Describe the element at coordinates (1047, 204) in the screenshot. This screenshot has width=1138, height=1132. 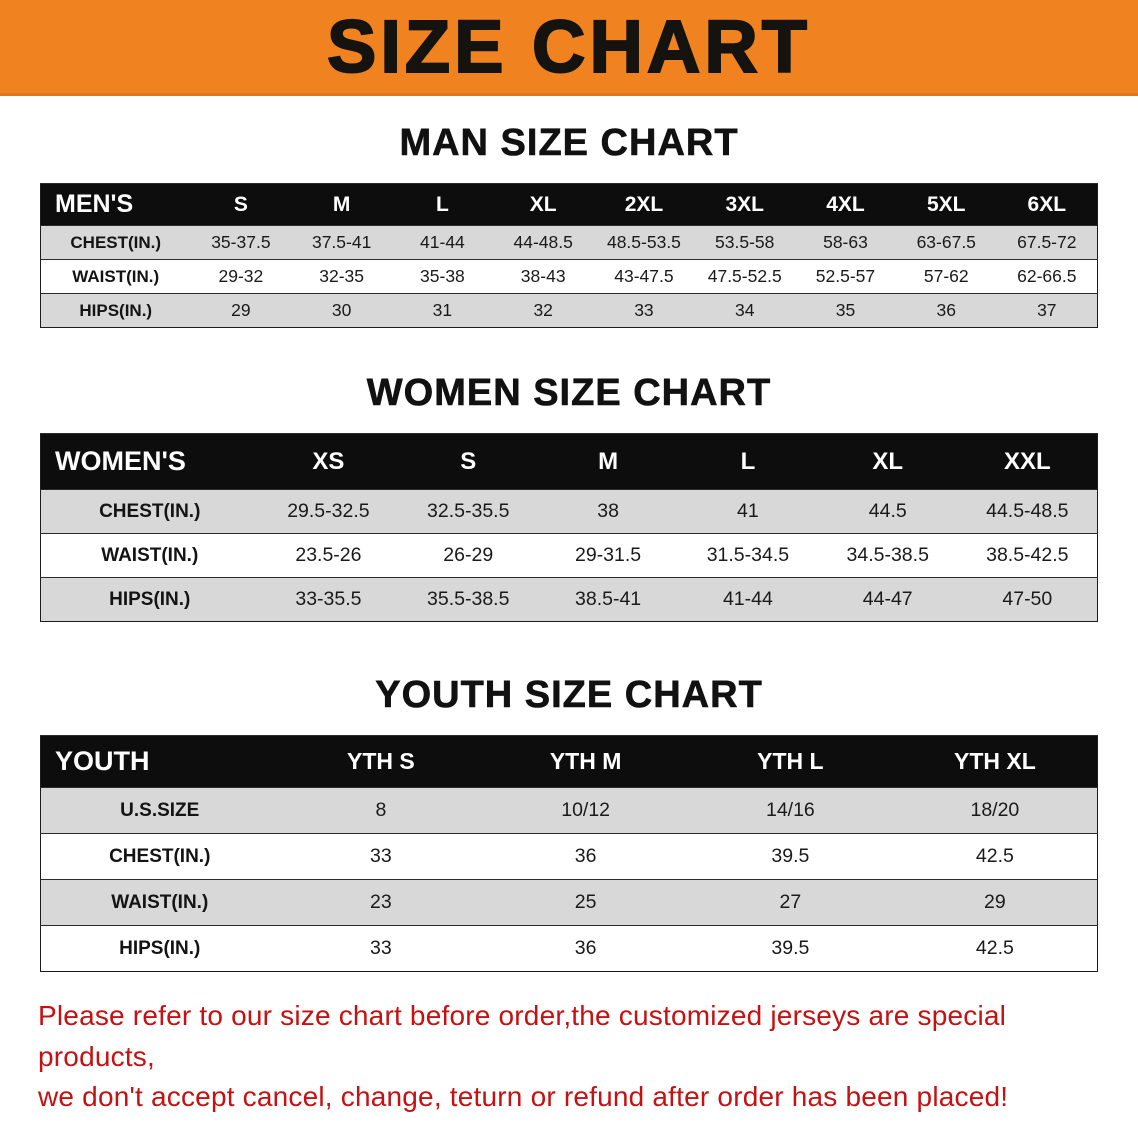
I see `size-column-header: 6XL` at that location.